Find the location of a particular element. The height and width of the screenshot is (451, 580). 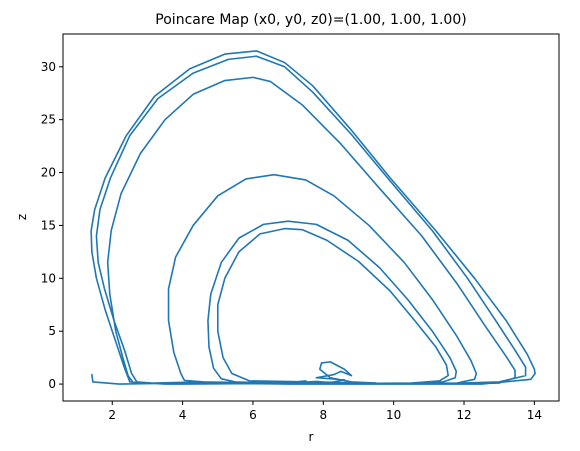

y-tick-label: 20 is located at coordinates (48, 173).